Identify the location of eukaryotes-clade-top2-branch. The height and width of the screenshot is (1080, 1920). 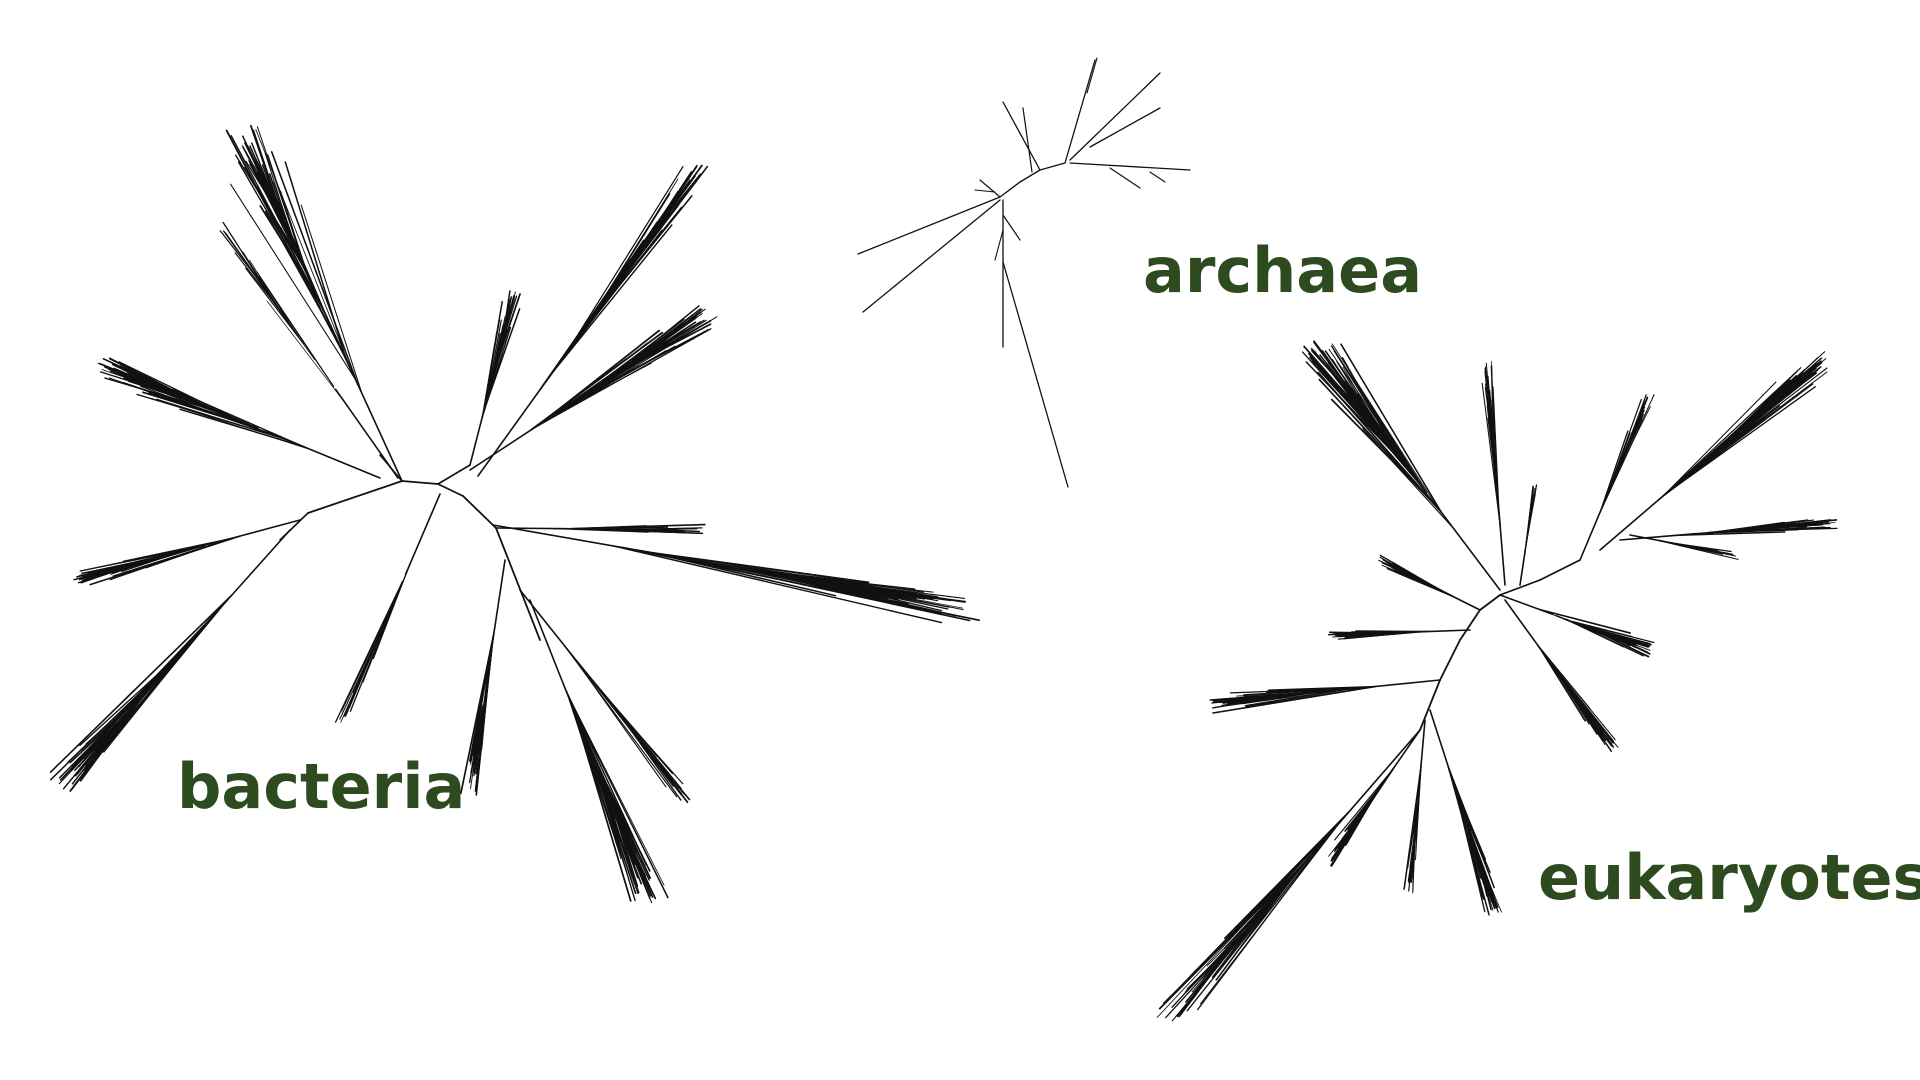
(1529, 519).